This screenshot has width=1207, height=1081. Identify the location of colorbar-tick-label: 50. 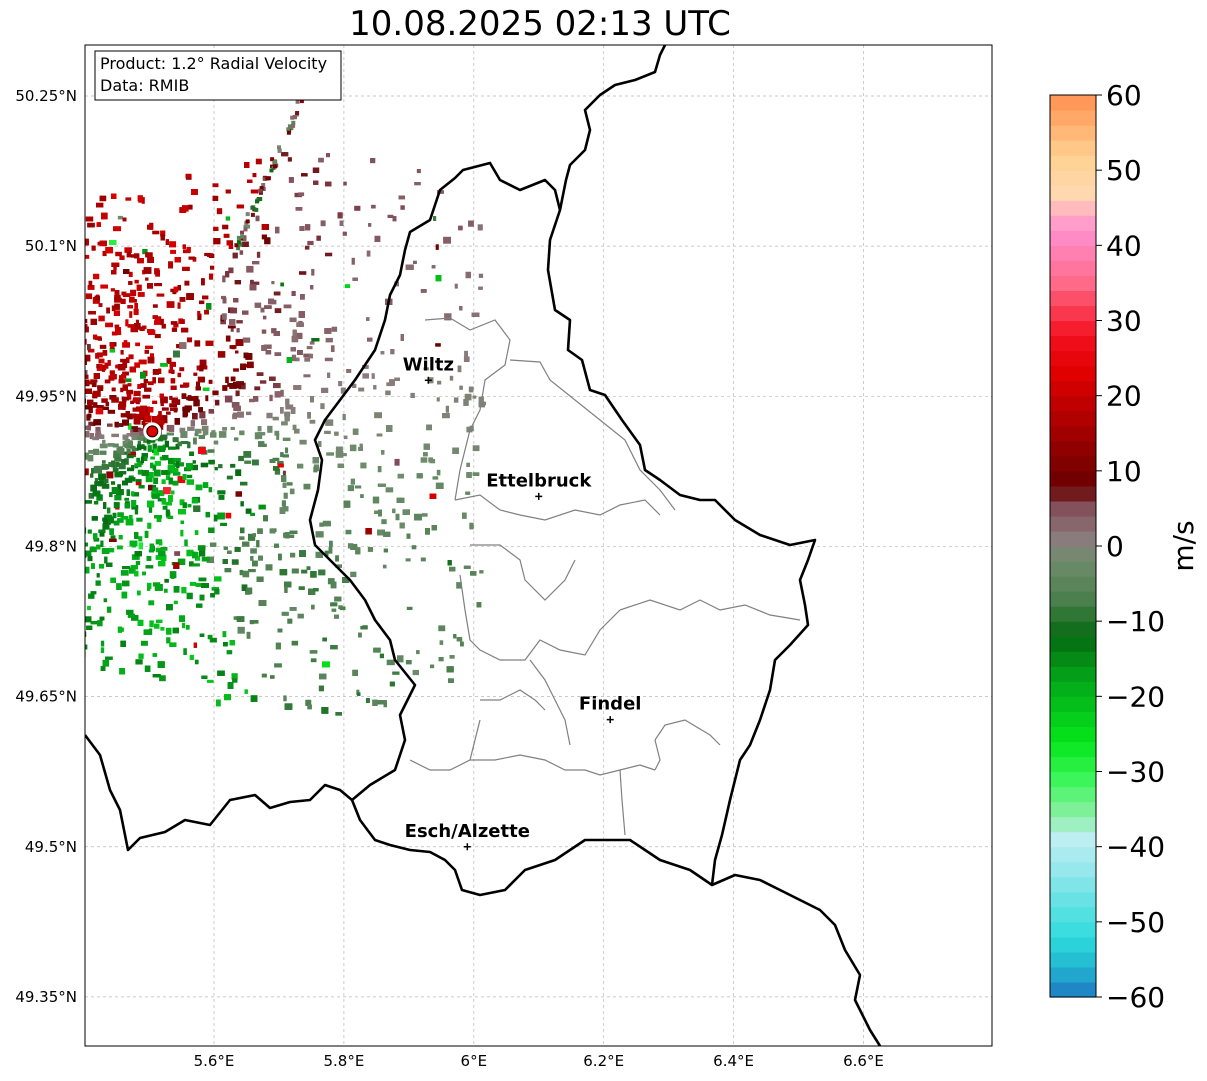
(1124, 170).